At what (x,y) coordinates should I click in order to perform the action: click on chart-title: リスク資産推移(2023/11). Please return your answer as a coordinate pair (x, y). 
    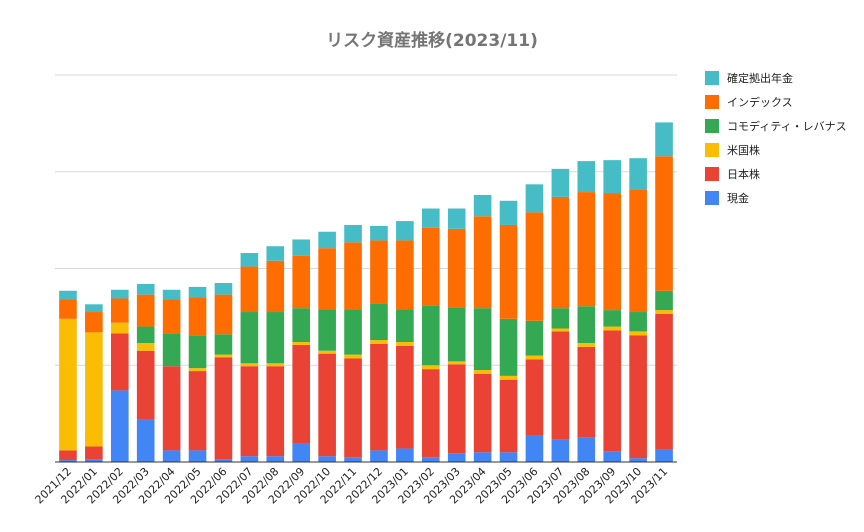
    Looking at the image, I should click on (432, 41).